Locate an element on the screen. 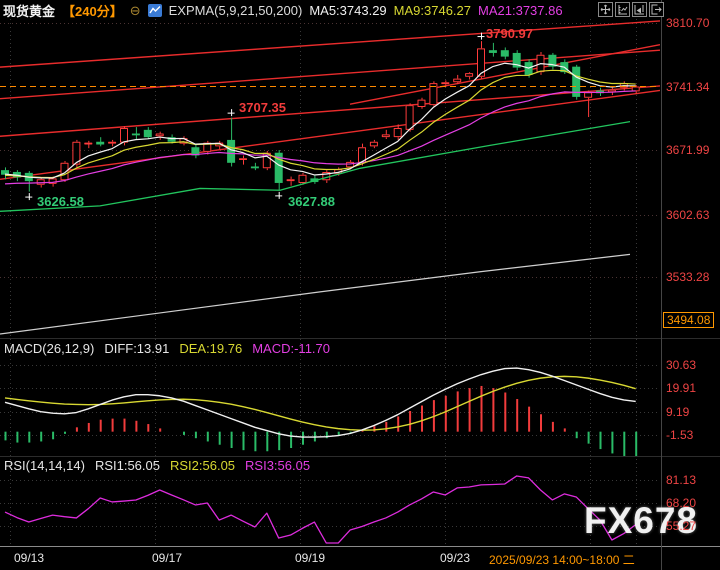 This screenshot has width=720, height=570. price-annotation: 3707.35 is located at coordinates (262, 107).